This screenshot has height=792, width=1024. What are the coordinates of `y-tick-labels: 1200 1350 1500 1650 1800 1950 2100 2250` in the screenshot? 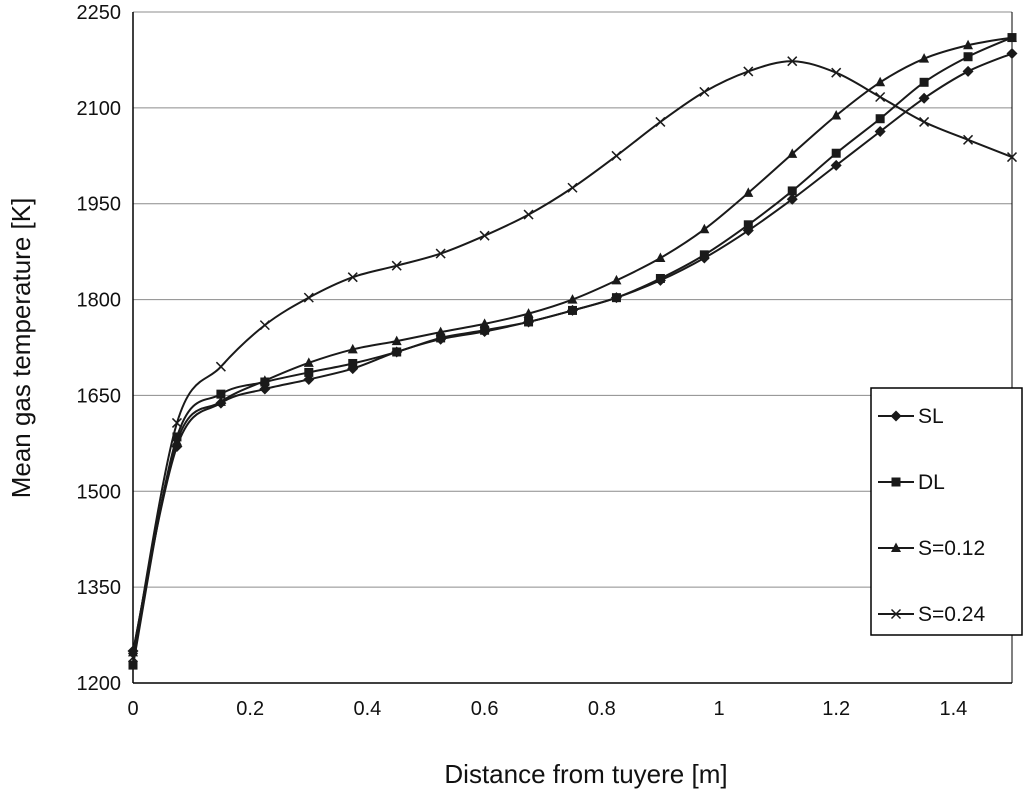 It's located at (99, 348).